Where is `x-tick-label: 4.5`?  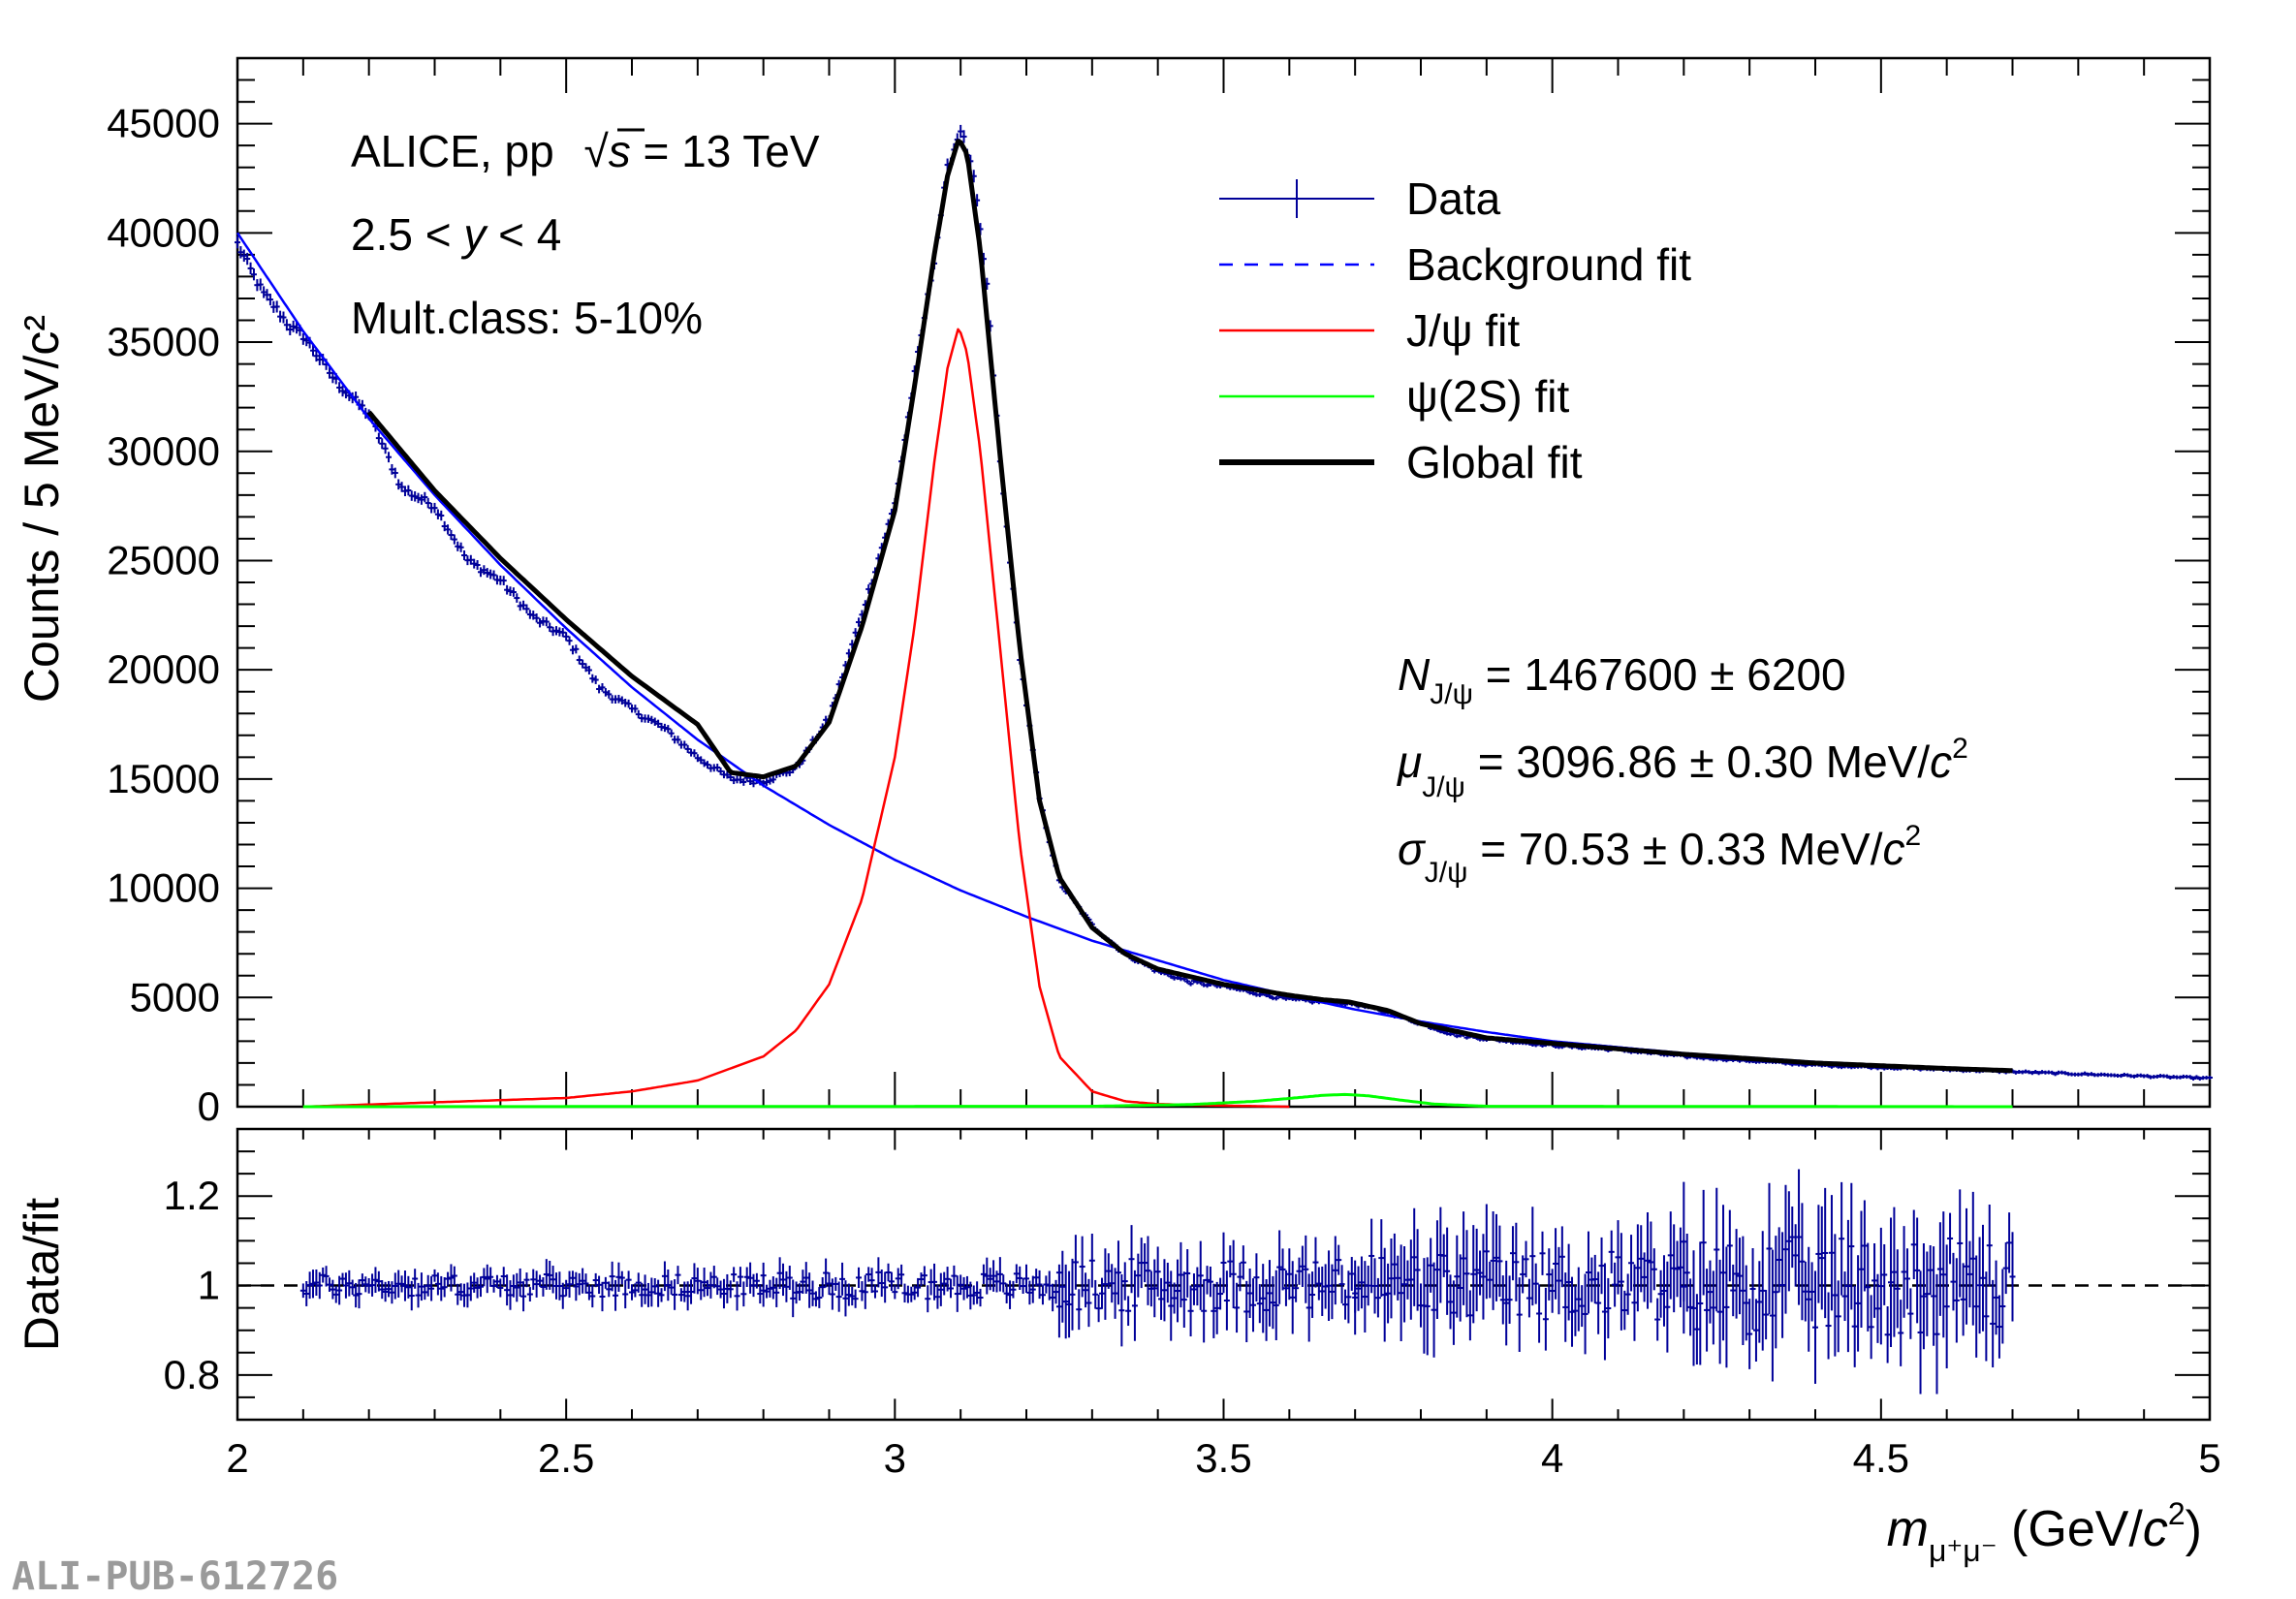
x-tick-label: 4.5 is located at coordinates (1881, 1458).